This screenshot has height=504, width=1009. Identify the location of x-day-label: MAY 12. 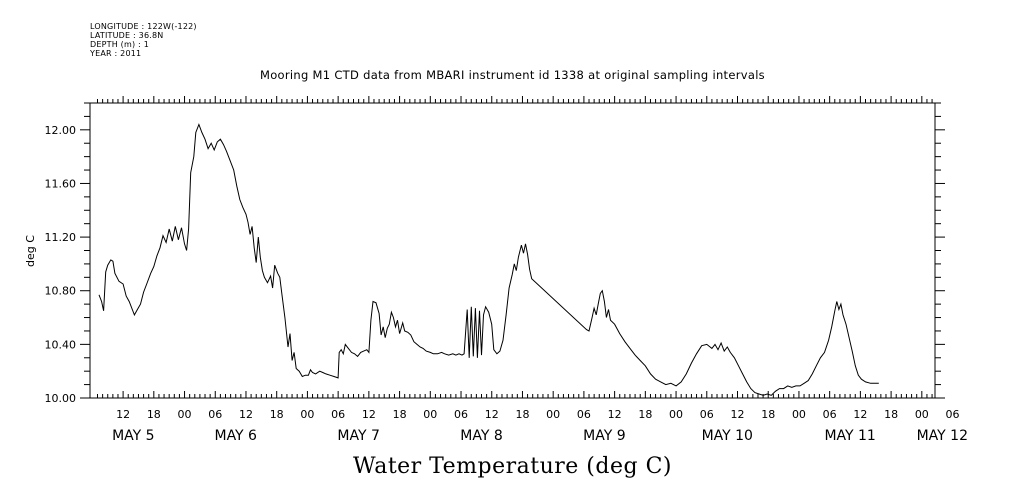
(942, 436).